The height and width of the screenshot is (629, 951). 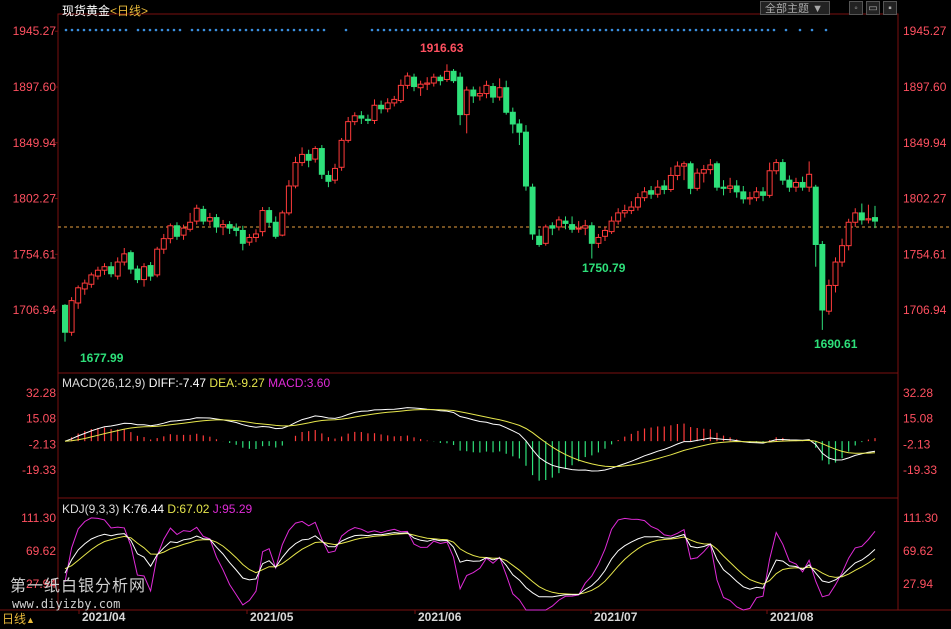 I want to click on price-axis-label-right: 1945.27, so click(x=925, y=31).